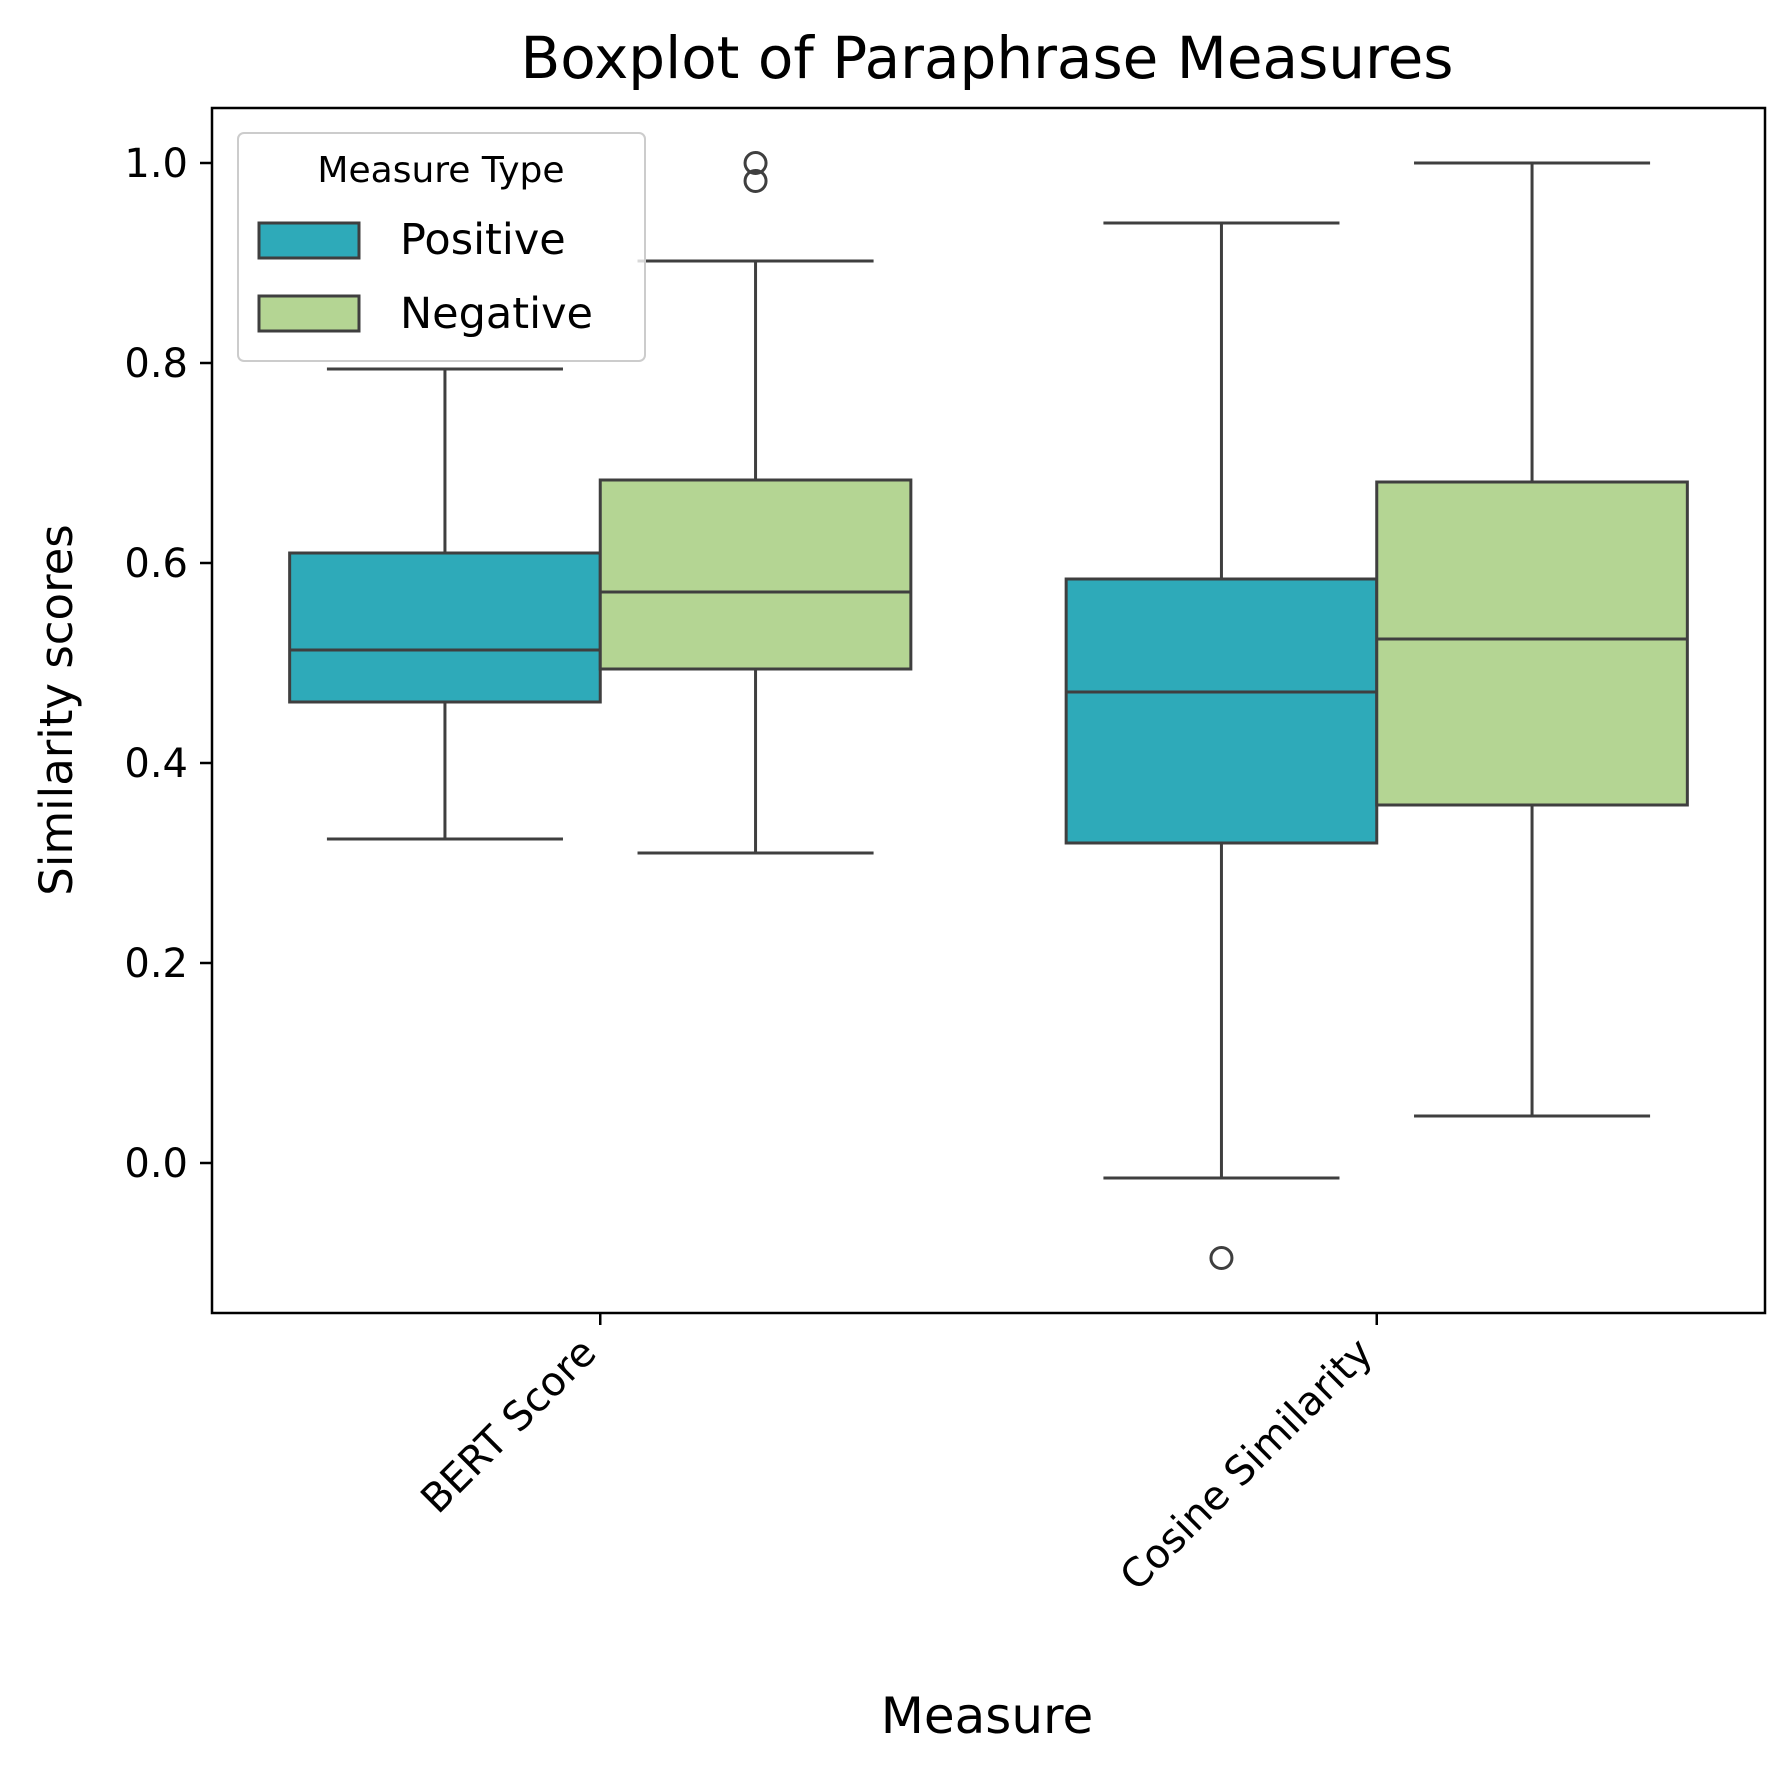 The image size is (1783, 1771). Describe the element at coordinates (496, 314) in the screenshot. I see `legend-label-negative: Negative` at that location.